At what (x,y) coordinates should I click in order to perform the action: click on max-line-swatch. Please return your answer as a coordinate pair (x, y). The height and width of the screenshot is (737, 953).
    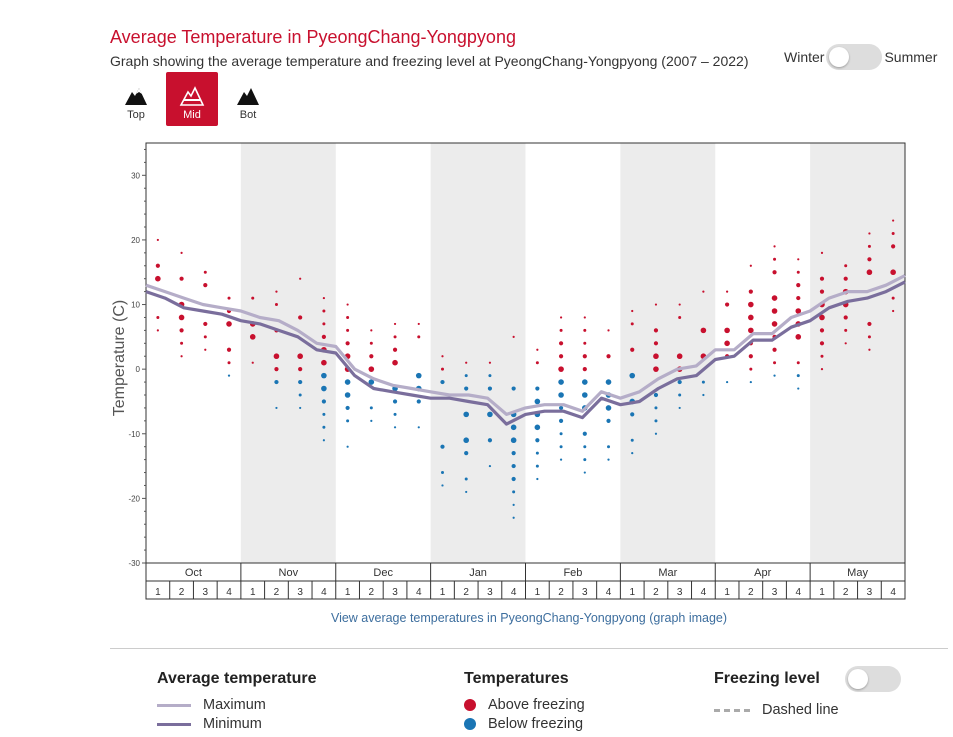
    Looking at the image, I should click on (174, 705).